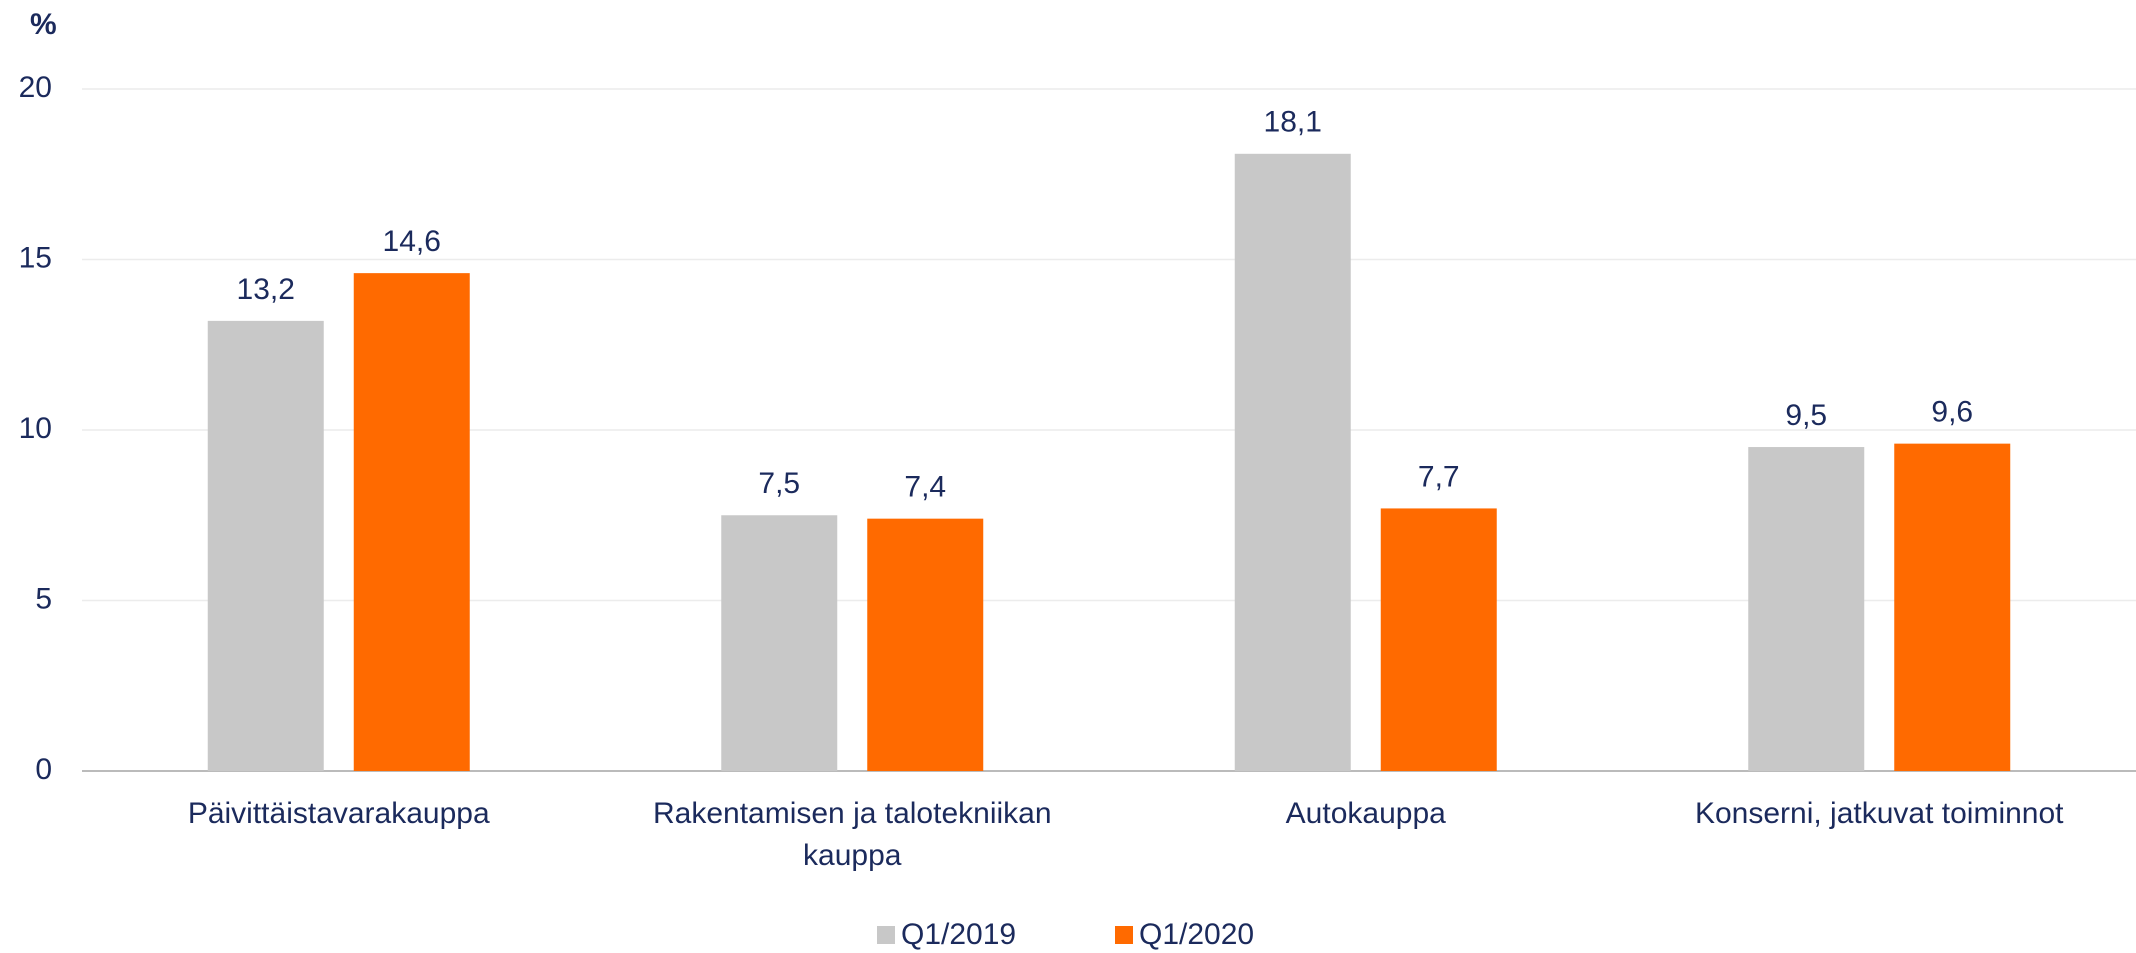  I want to click on data-label: 18,1, so click(1293, 122).